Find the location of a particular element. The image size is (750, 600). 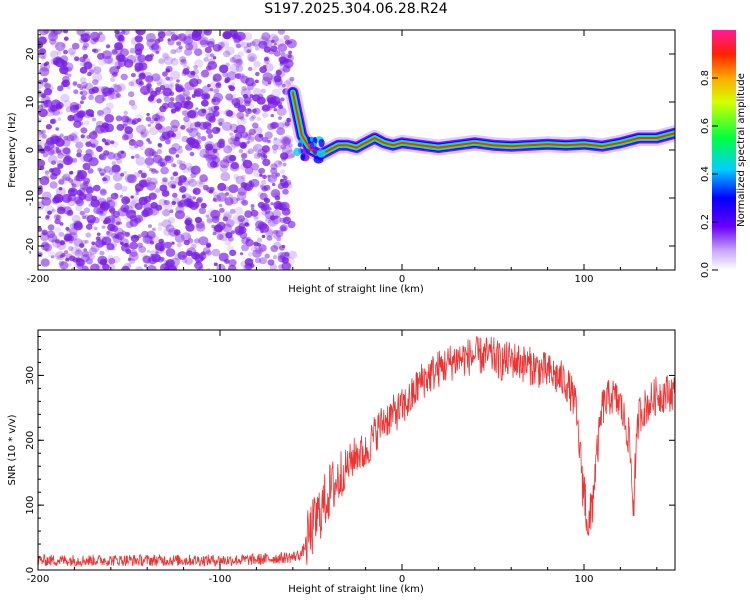

snr-ylabel: SNR (10 * v/v) is located at coordinates (12, 449).